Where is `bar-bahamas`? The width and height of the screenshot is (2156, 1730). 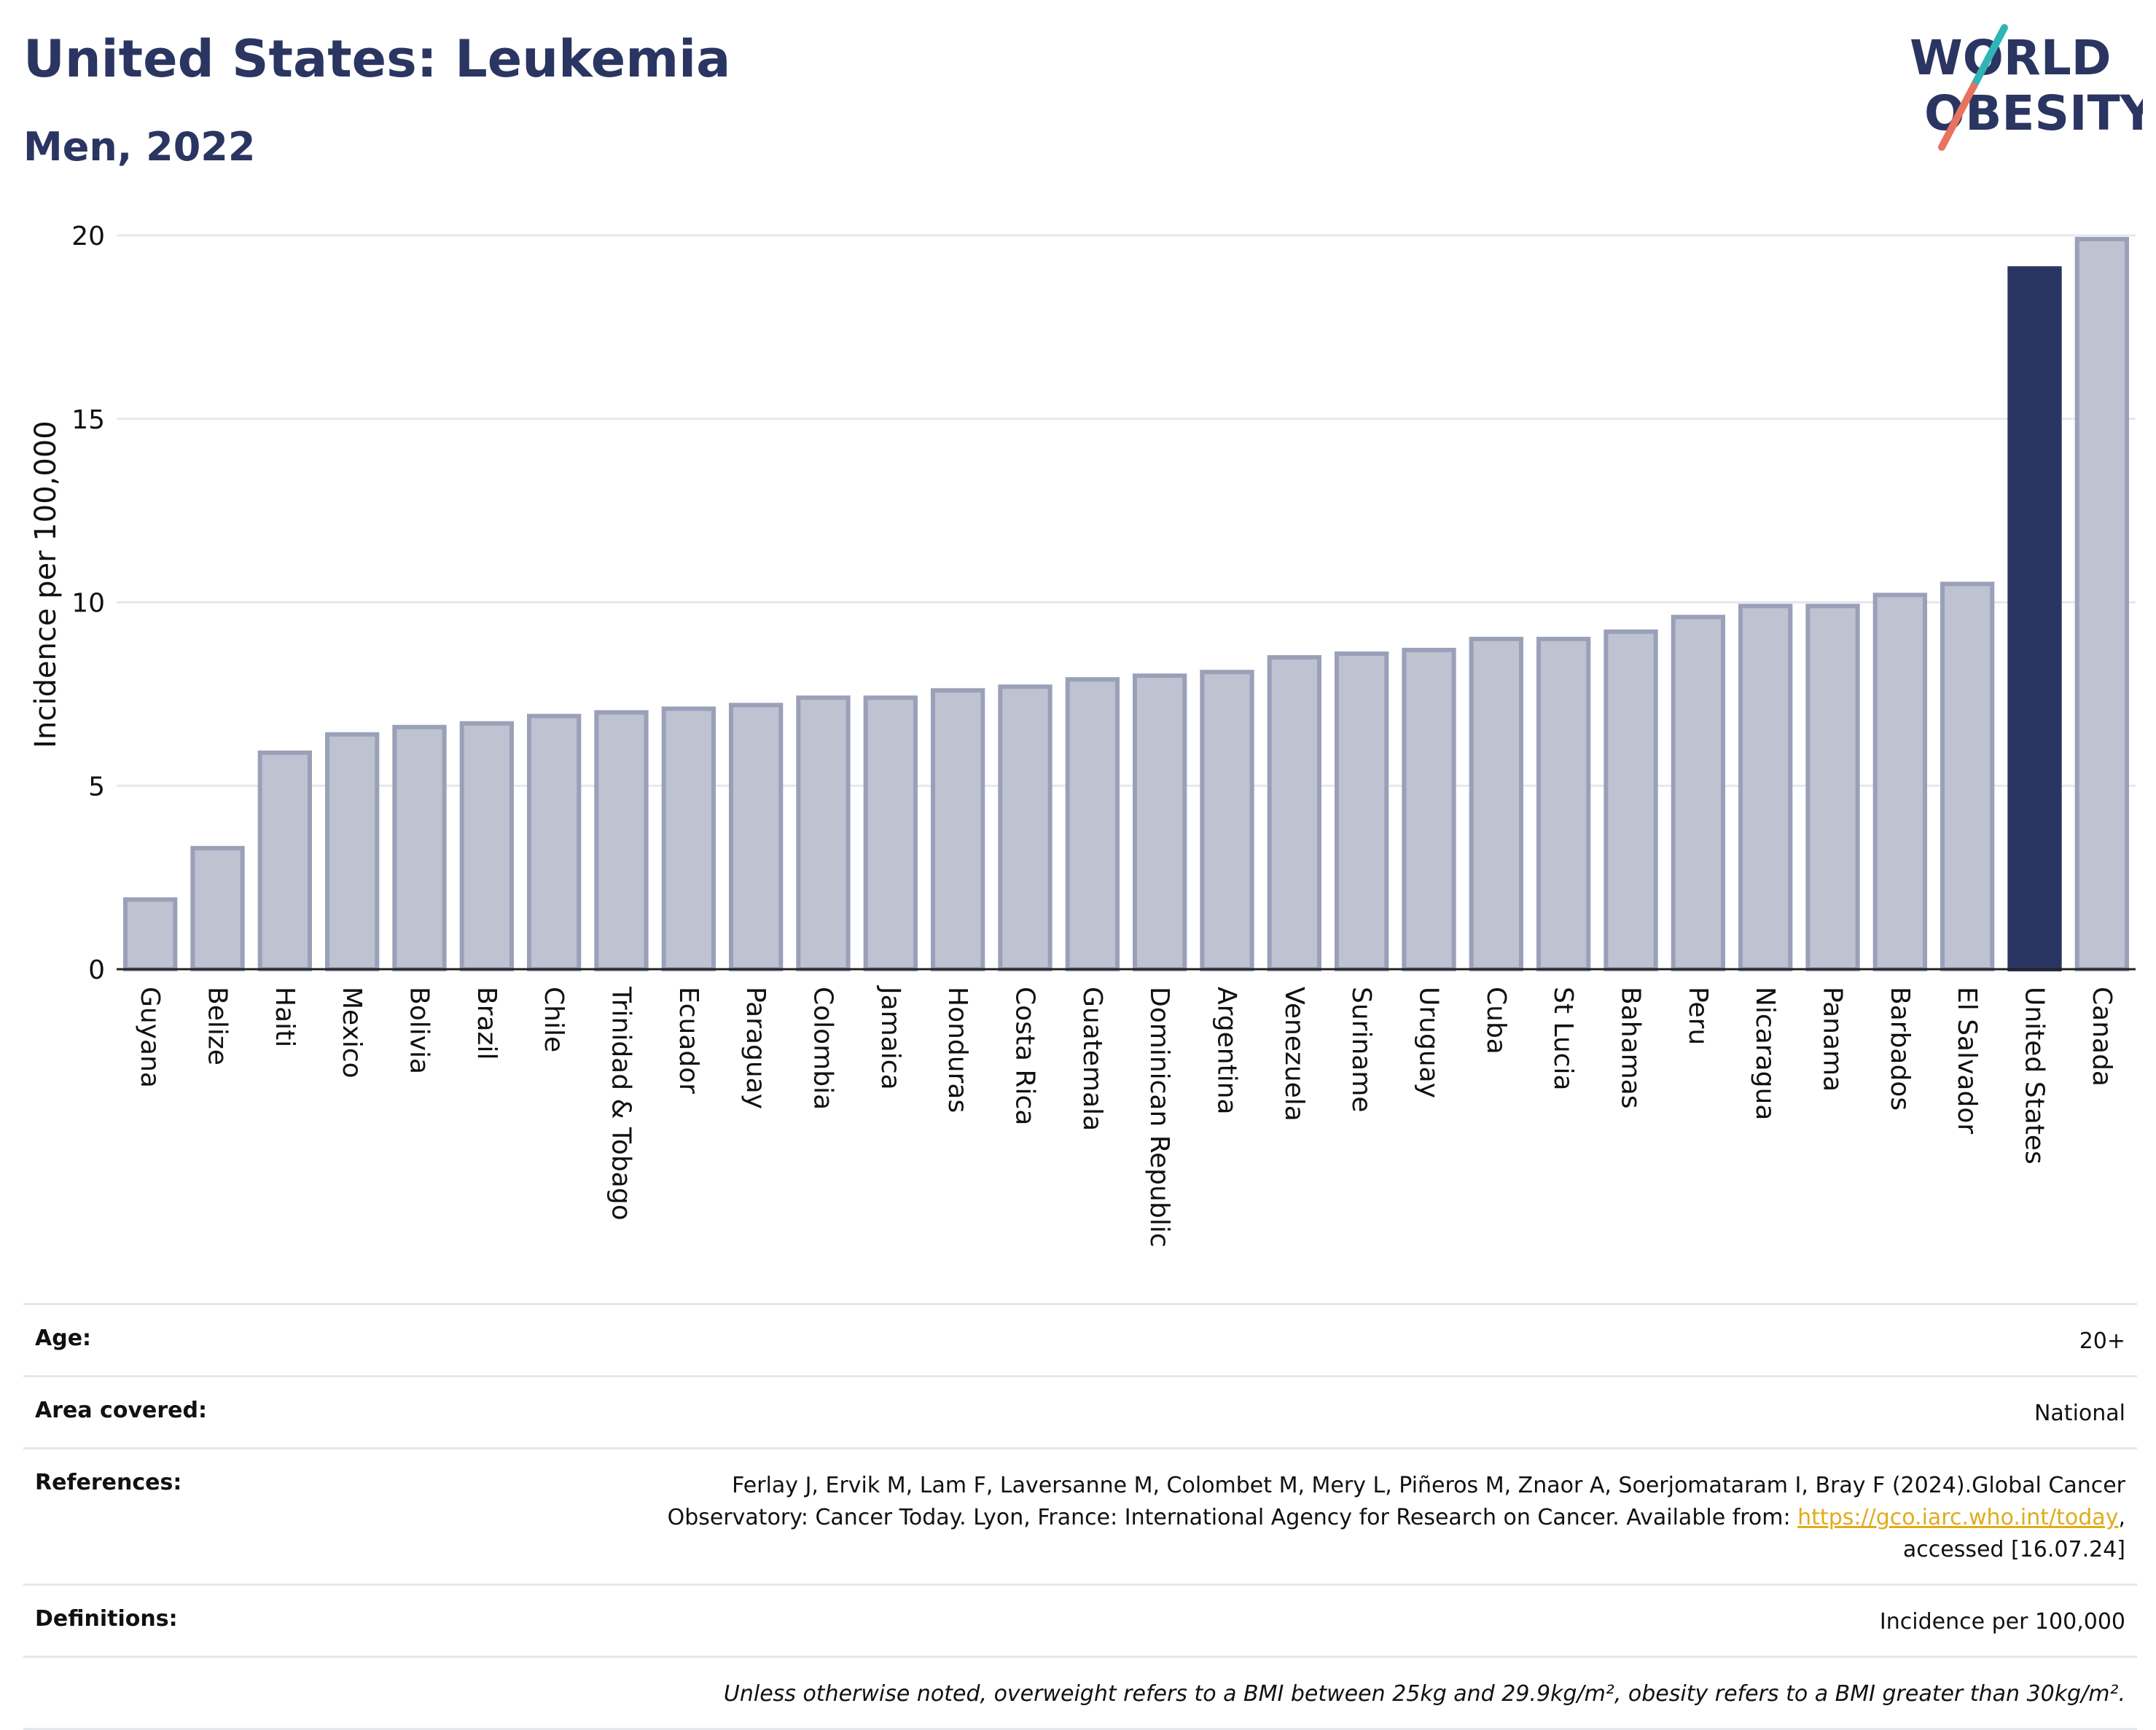 bar-bahamas is located at coordinates (1631, 800).